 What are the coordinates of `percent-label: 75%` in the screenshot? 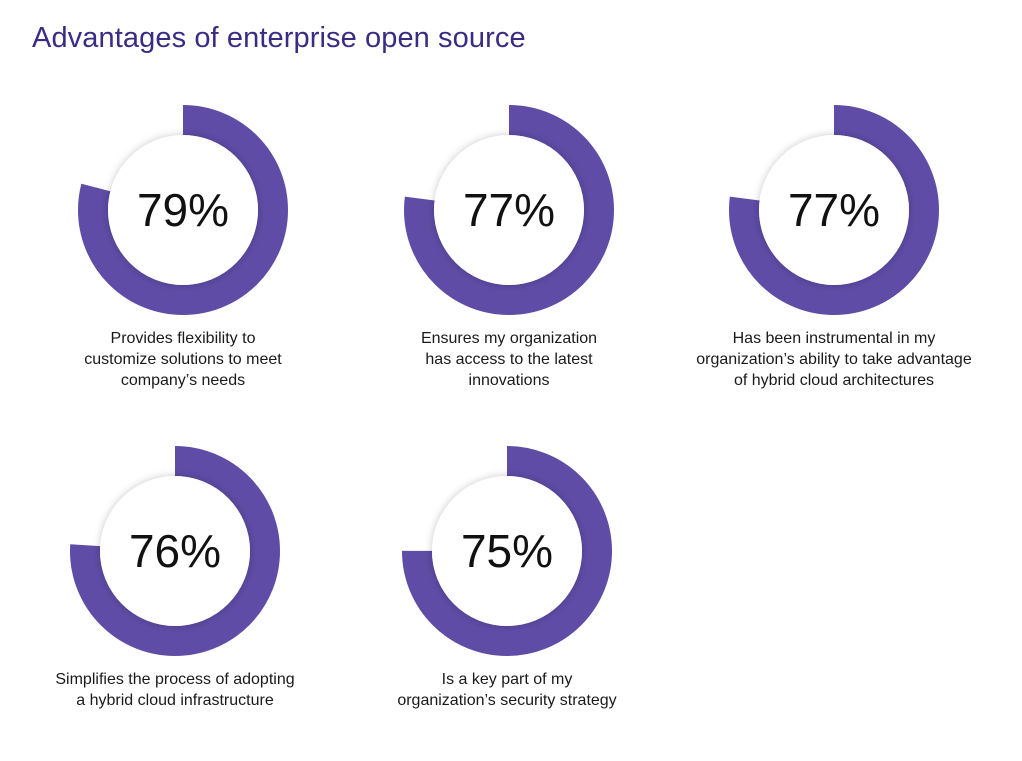 It's located at (507, 551).